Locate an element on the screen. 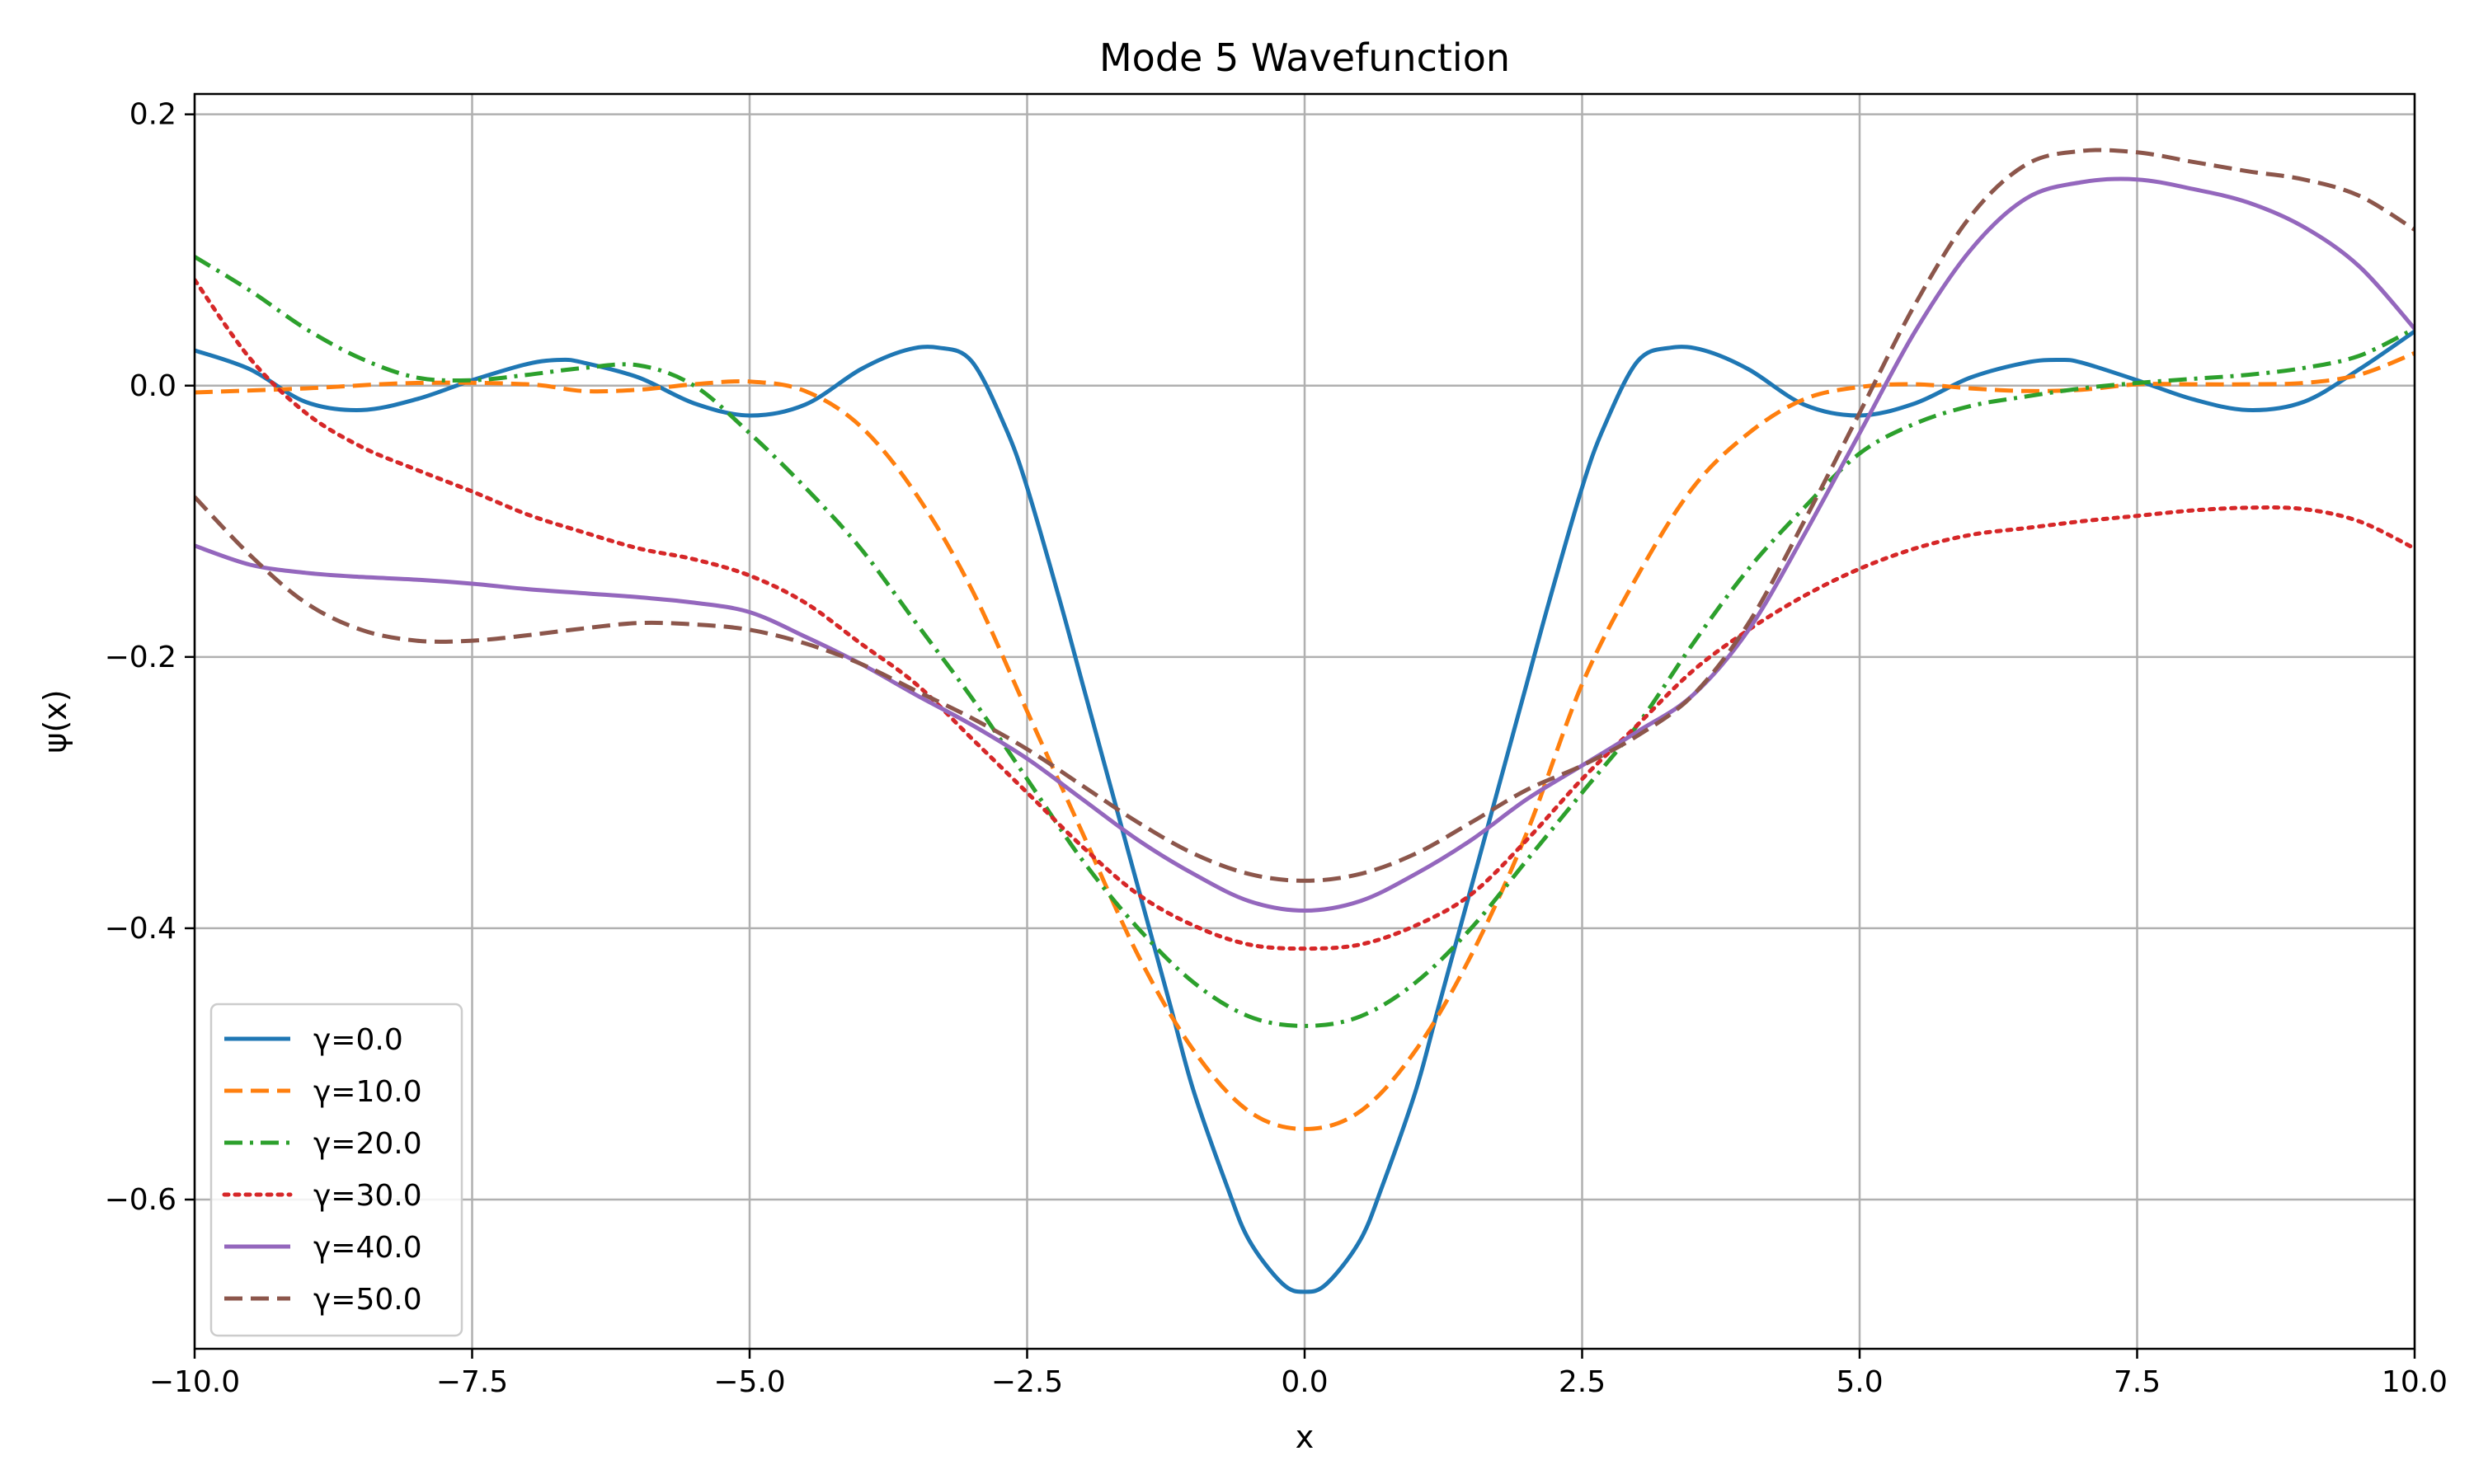 The height and width of the screenshot is (1484, 2474). legend: γ=0.0 γ=10.0 γ=20.0 γ=30.0 γ=40.0 γ=50.0 is located at coordinates (336, 1170).